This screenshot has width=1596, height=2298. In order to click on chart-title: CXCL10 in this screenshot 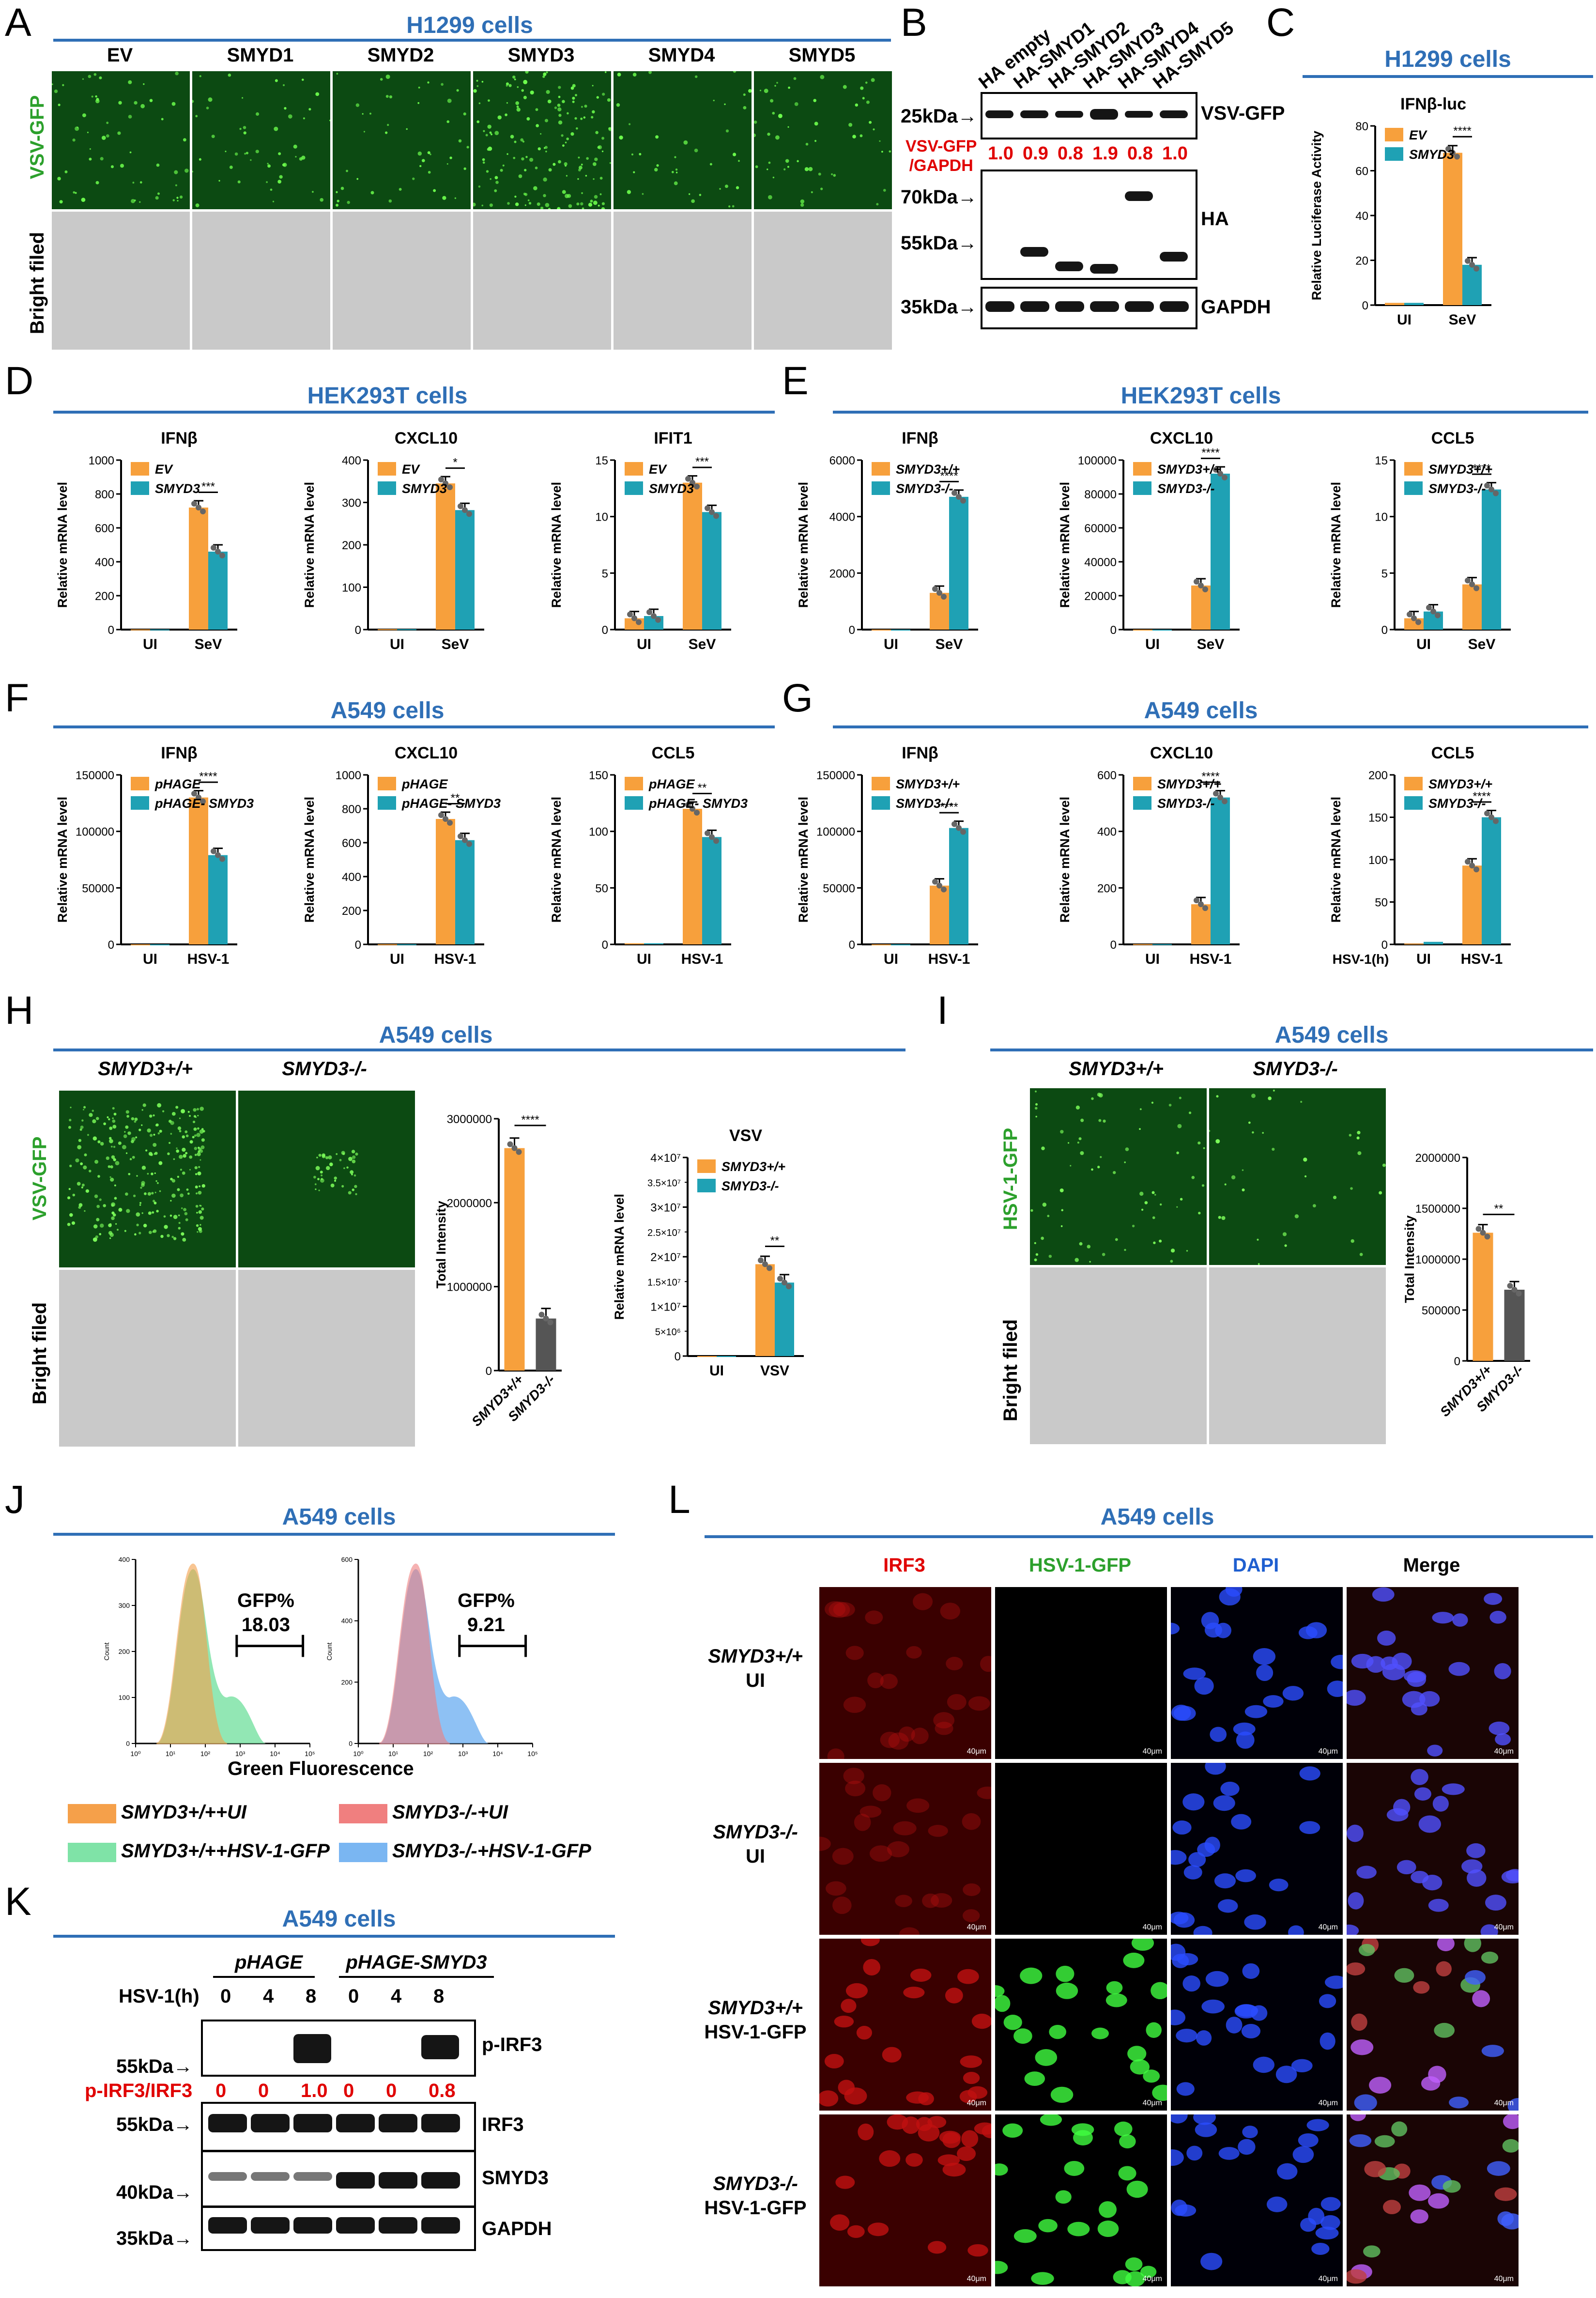, I will do `click(1181, 753)`.